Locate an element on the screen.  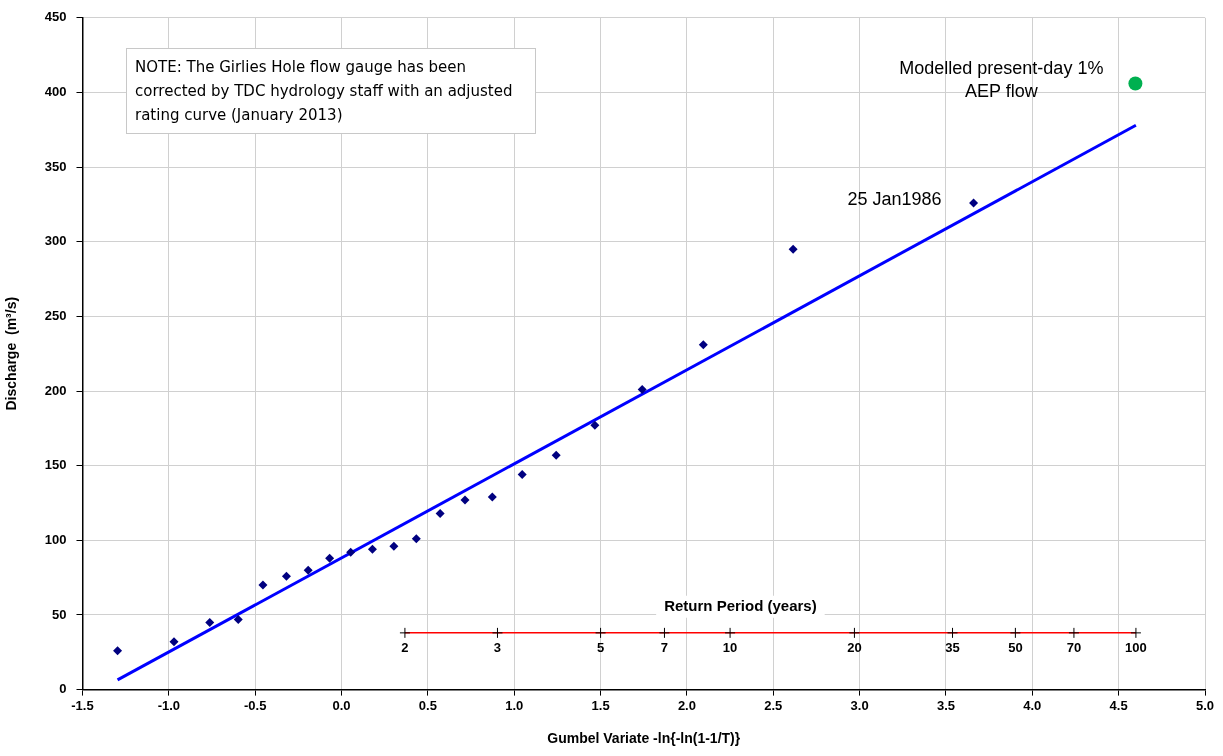
y-tick-label: 150 is located at coordinates (55, 465).